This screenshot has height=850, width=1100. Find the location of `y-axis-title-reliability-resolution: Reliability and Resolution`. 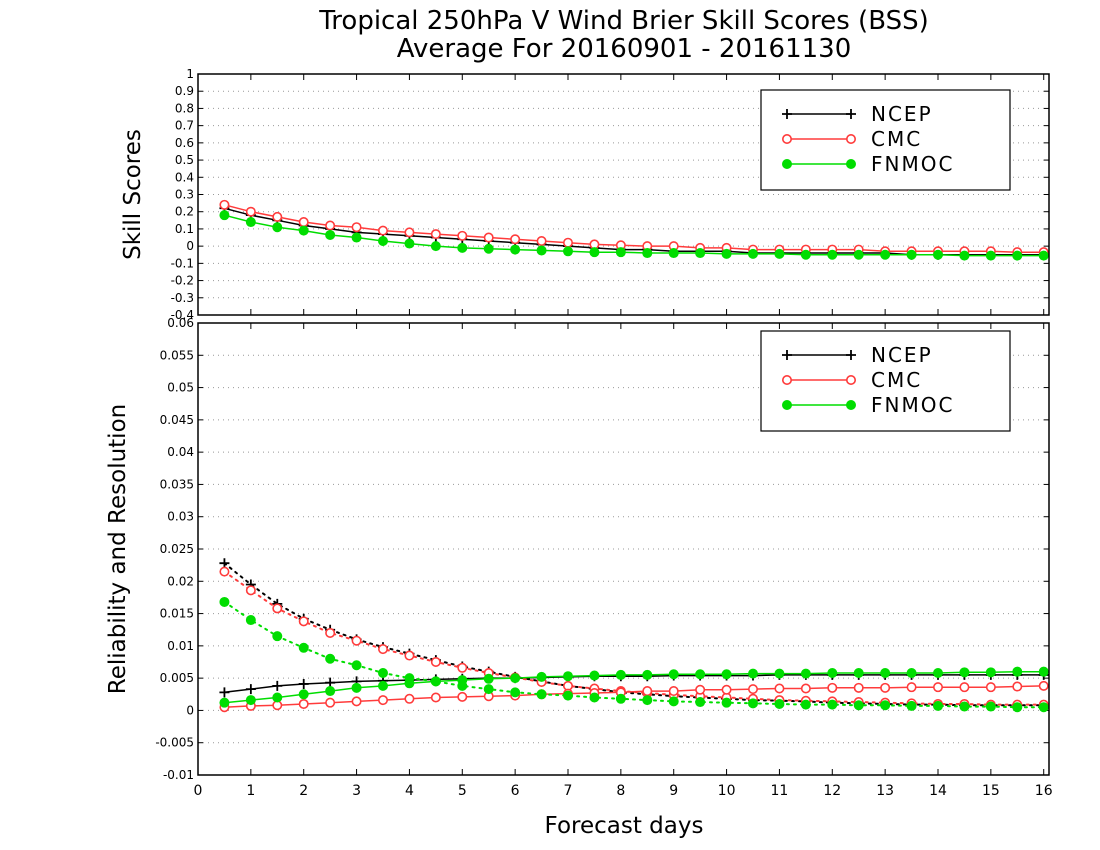

y-axis-title-reliability-resolution: Reliability and Resolution is located at coordinates (118, 549).